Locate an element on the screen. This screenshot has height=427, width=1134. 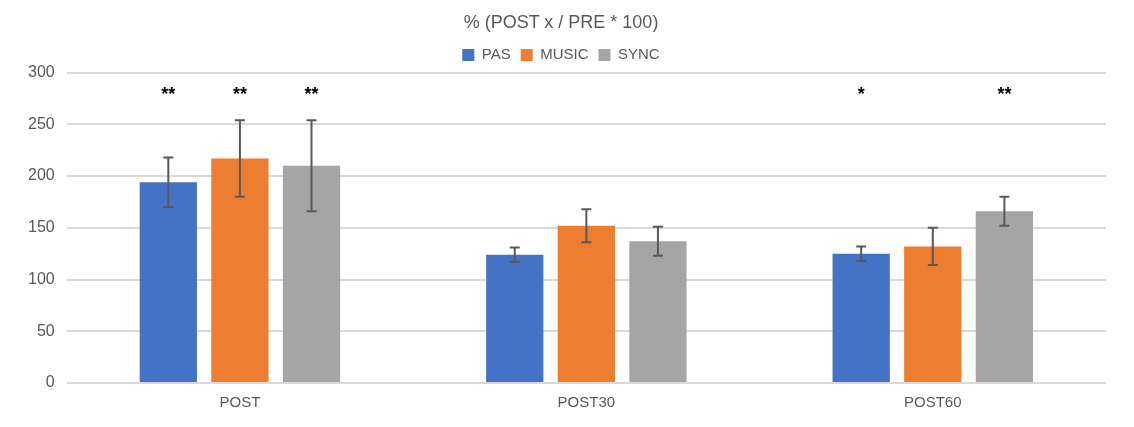
y-tick-label: 150 is located at coordinates (41, 227).